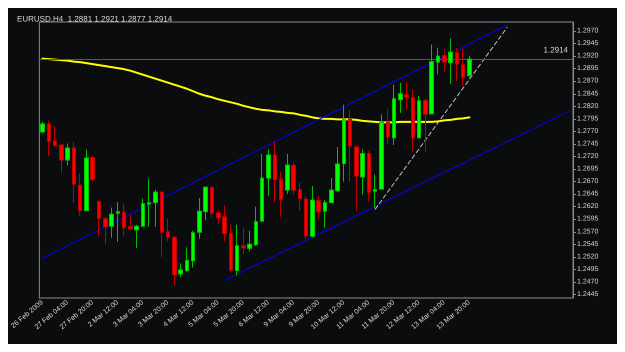 This screenshot has height=352, width=625. What do you see at coordinates (255, 91) in the screenshot?
I see `line-series` at bounding box center [255, 91].